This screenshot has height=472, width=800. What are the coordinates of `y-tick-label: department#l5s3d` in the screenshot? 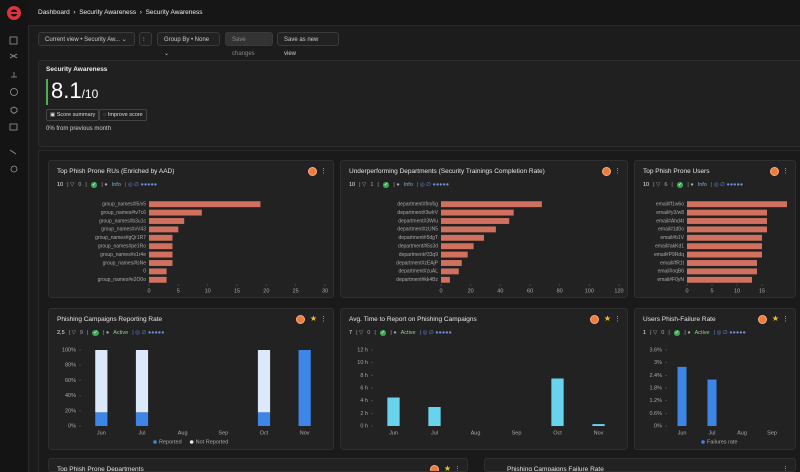 It's located at (418, 247).